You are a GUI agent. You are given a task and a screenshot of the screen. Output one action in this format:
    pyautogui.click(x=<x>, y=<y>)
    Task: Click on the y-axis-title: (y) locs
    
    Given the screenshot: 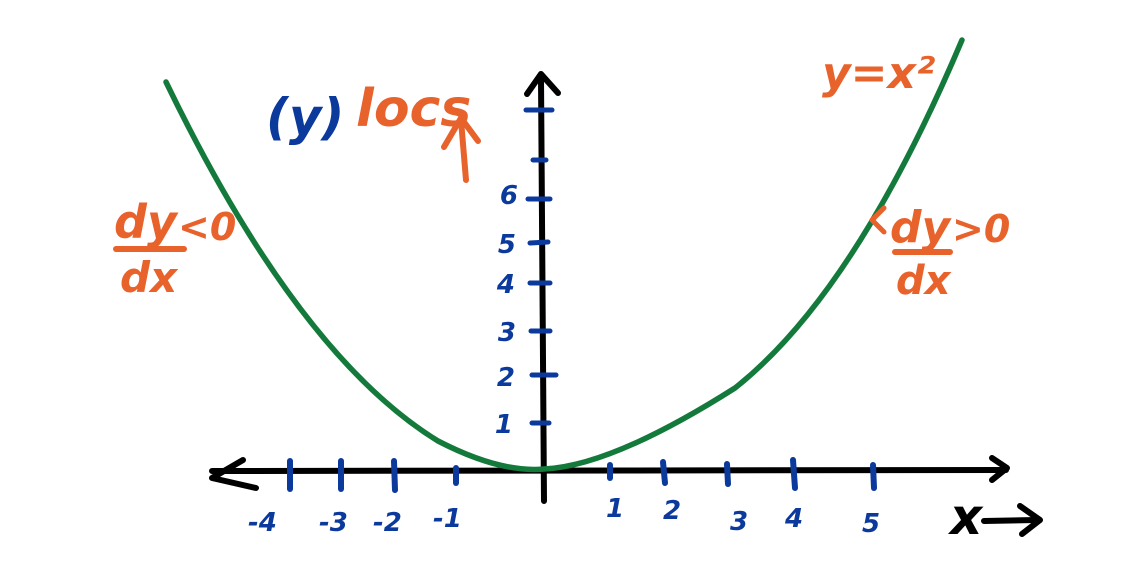 What is the action you would take?
    pyautogui.click(x=373, y=131)
    